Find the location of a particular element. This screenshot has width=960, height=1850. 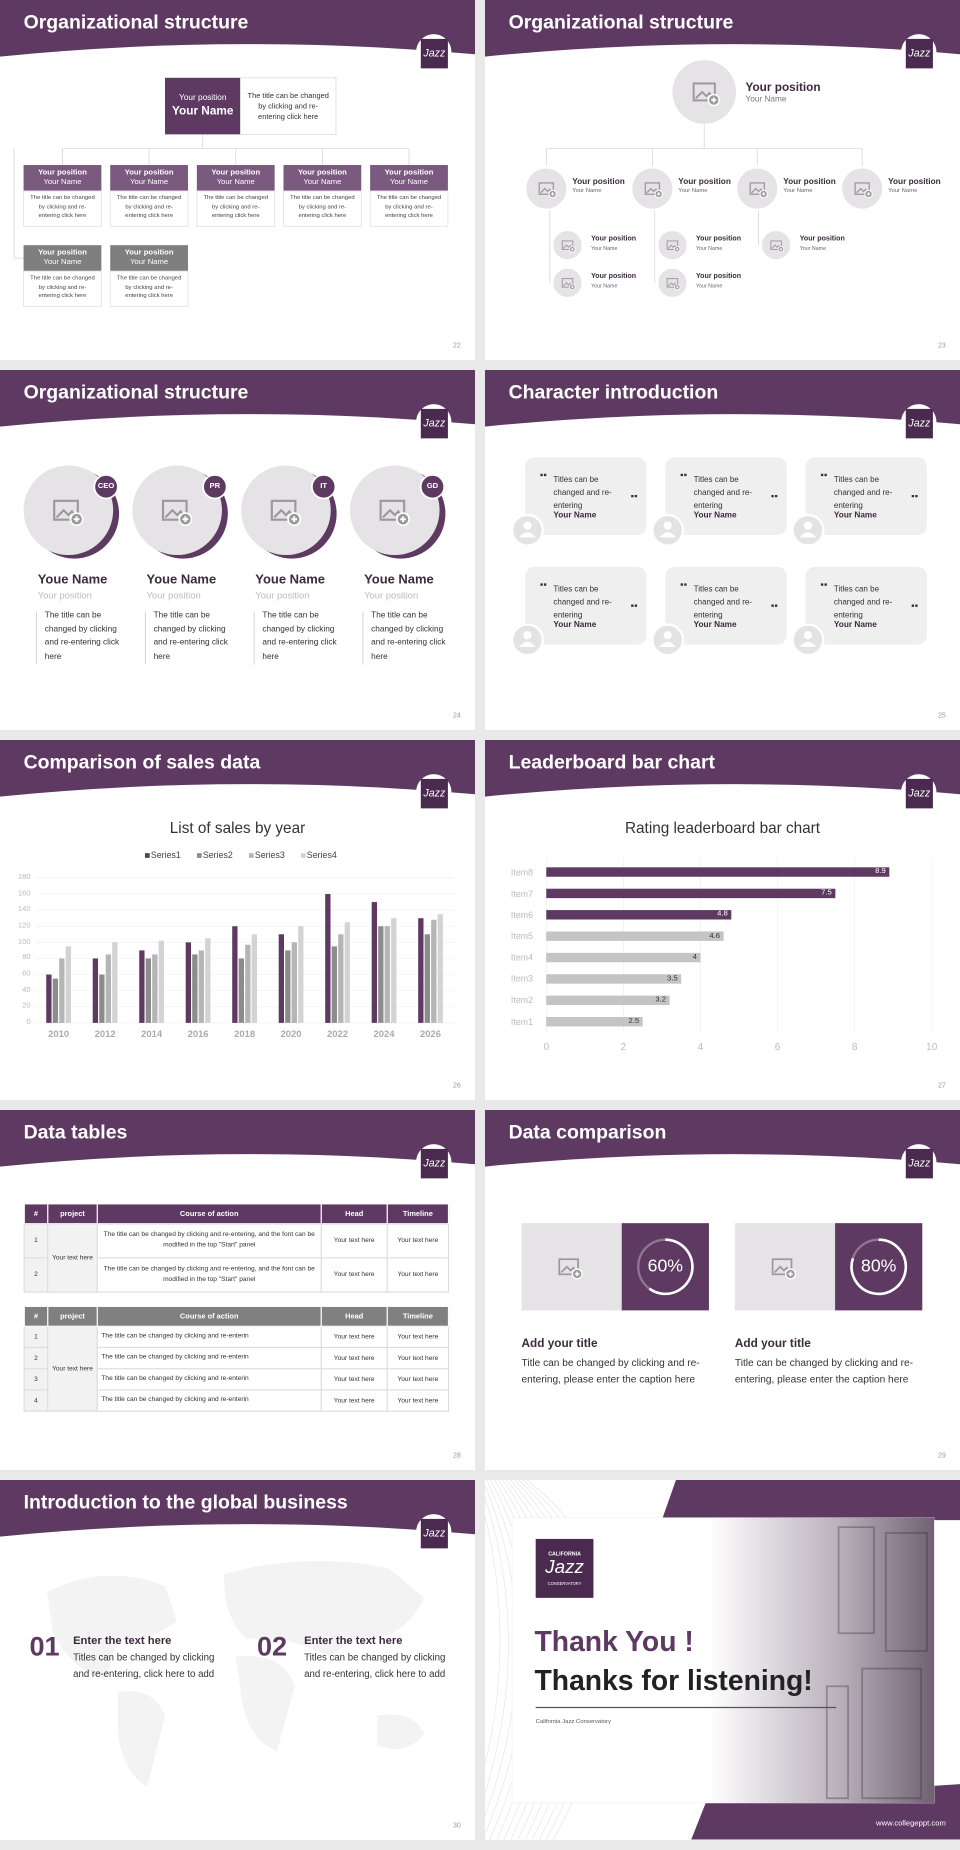

closing-subtitle: Thanks for listening! is located at coordinates (673, 1681).